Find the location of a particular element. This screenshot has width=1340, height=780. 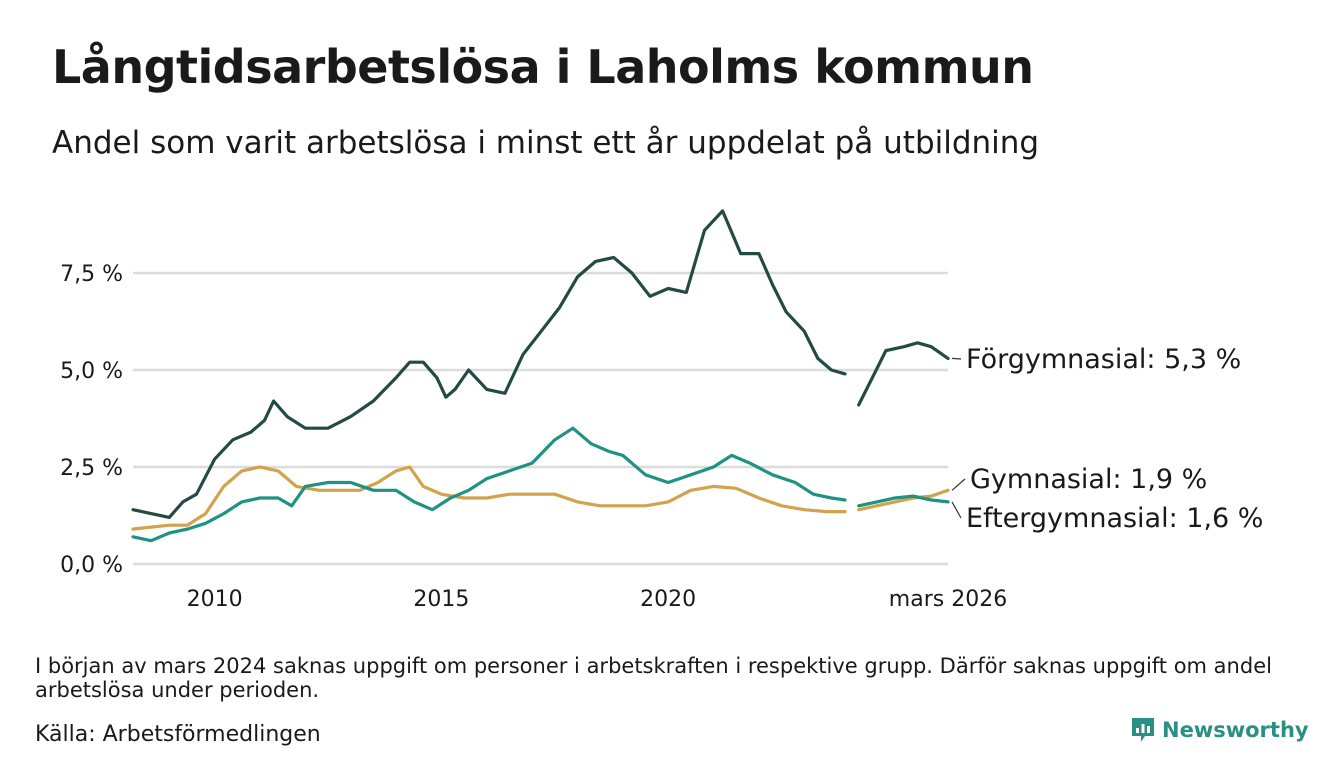

newsworthy-icon is located at coordinates (1143, 730).